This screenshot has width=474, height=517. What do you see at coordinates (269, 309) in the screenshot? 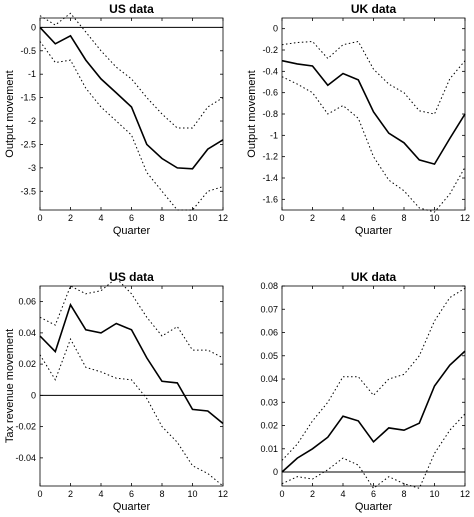
I see `y-tick-label: 0.07` at bounding box center [269, 309].